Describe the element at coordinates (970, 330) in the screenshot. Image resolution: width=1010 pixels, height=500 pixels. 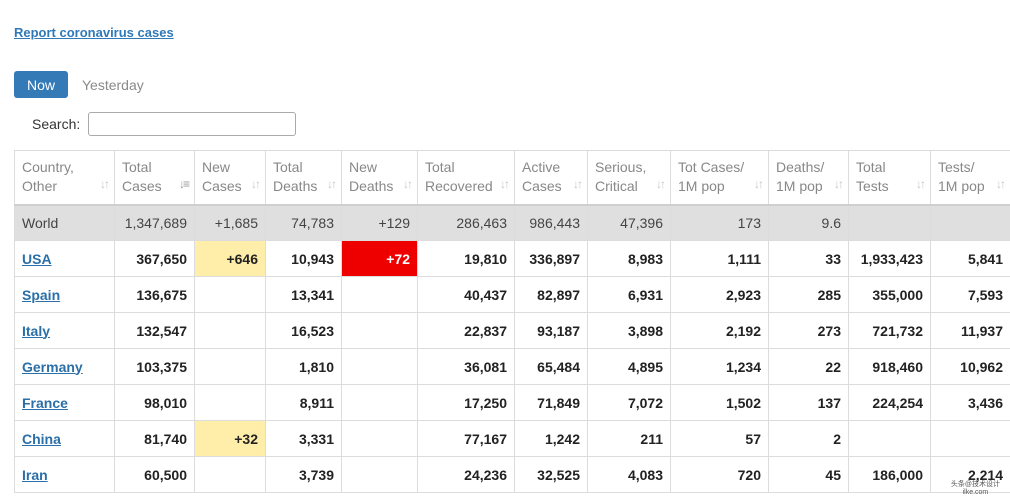
I see `table-cell: 11,937` at that location.